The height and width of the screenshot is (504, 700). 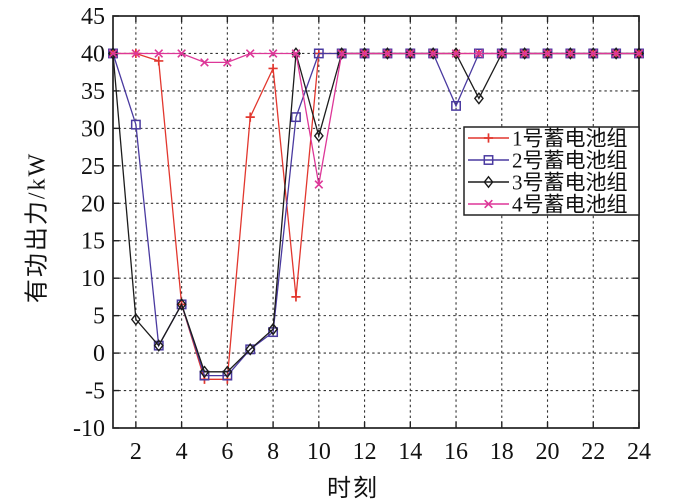 What do you see at coordinates (273, 452) in the screenshot?
I see `x-tick-label: 8` at bounding box center [273, 452].